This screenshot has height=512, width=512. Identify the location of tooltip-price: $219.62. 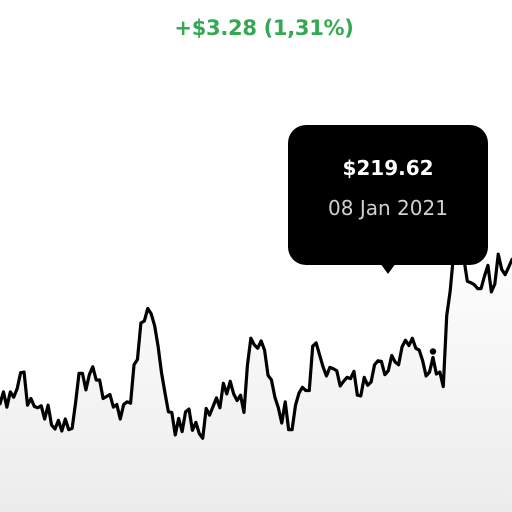
(388, 168).